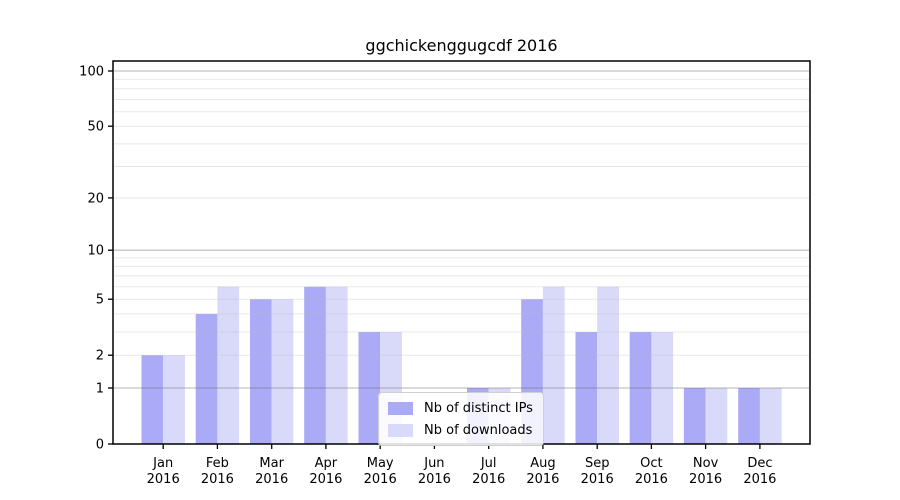  I want to click on y-tick-label-2: 2, so click(100, 356).